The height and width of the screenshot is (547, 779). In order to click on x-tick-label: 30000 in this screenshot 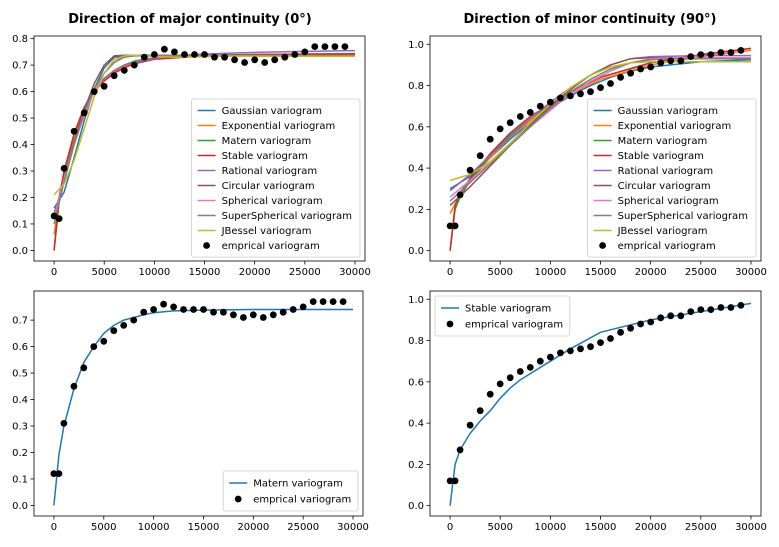, I will do `click(751, 272)`.